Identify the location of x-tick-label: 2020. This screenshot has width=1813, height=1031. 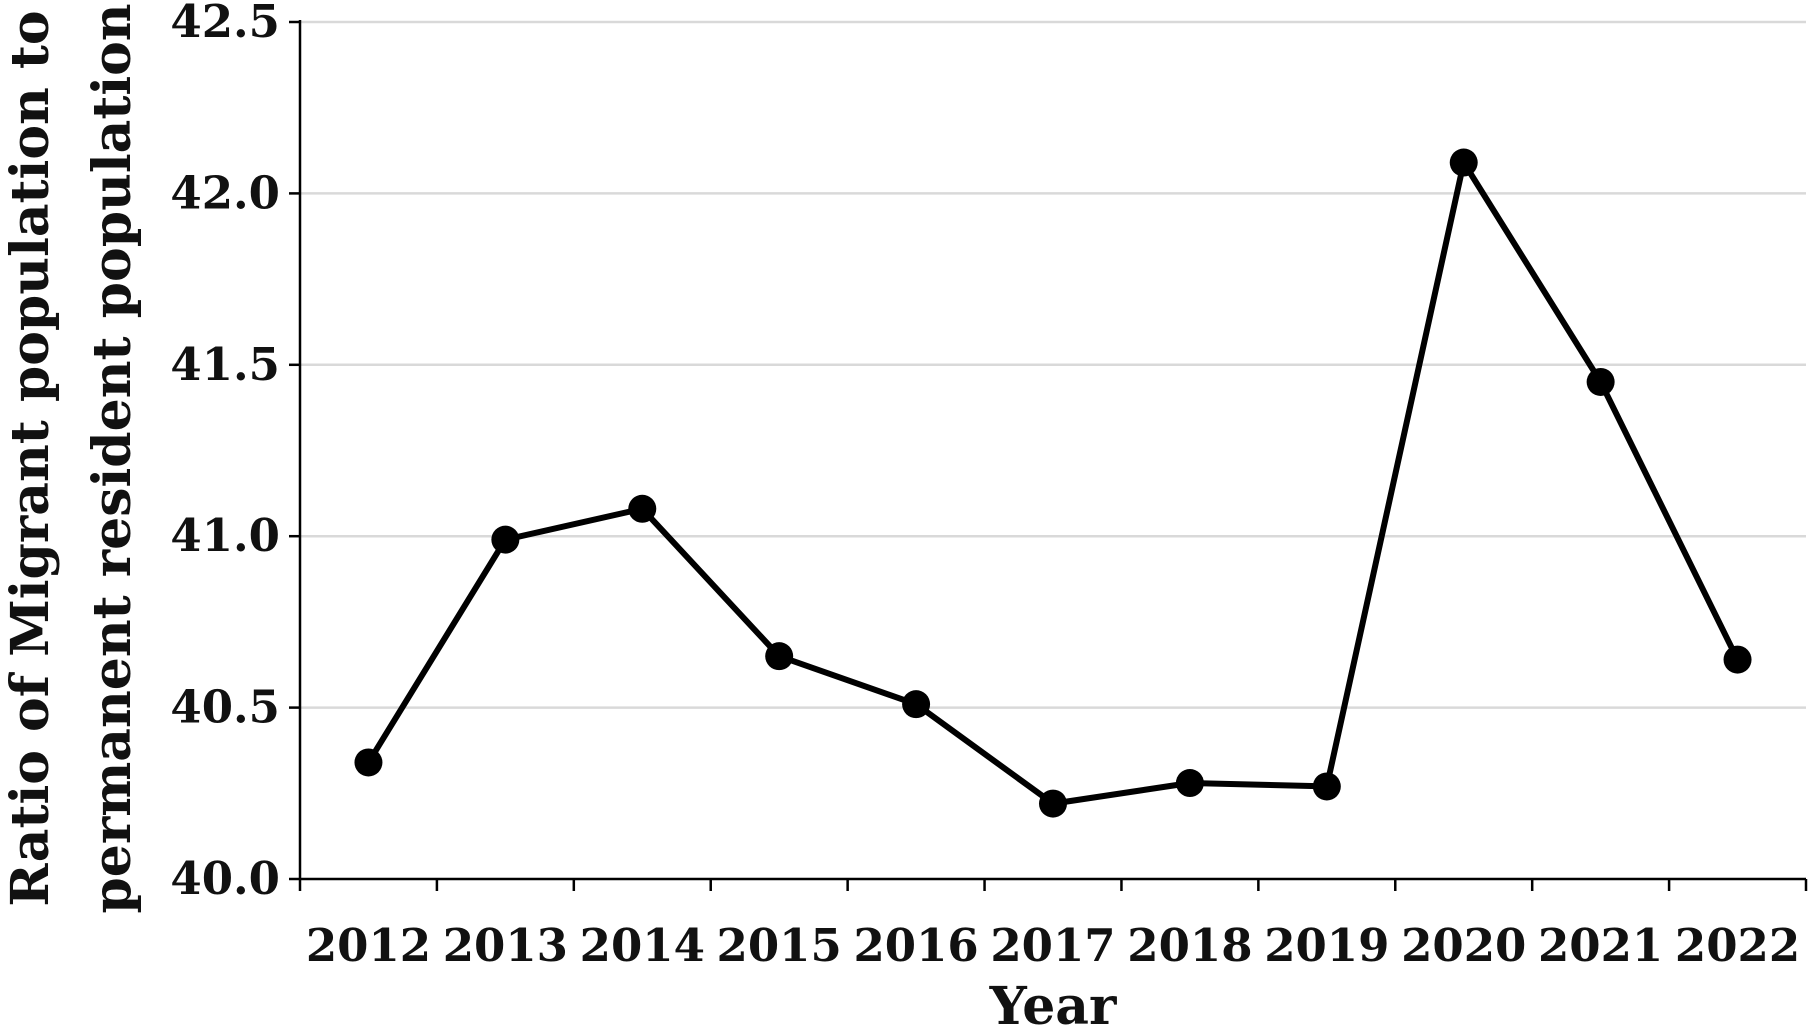
(1463, 945).